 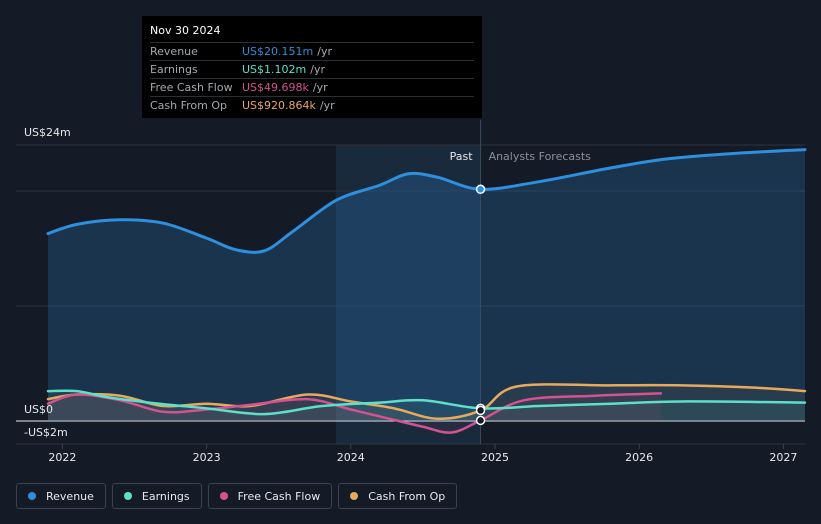 What do you see at coordinates (480, 189) in the screenshot?
I see `revenue-marker` at bounding box center [480, 189].